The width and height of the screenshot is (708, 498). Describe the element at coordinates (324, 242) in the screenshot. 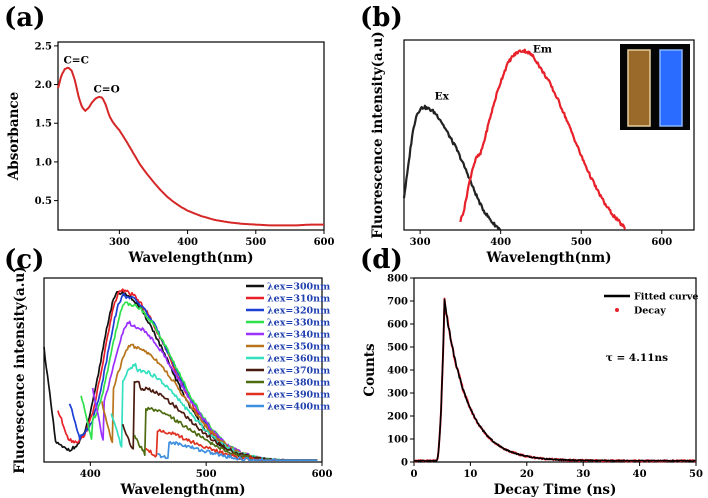

I see `x-tick-label-a: 600` at that location.